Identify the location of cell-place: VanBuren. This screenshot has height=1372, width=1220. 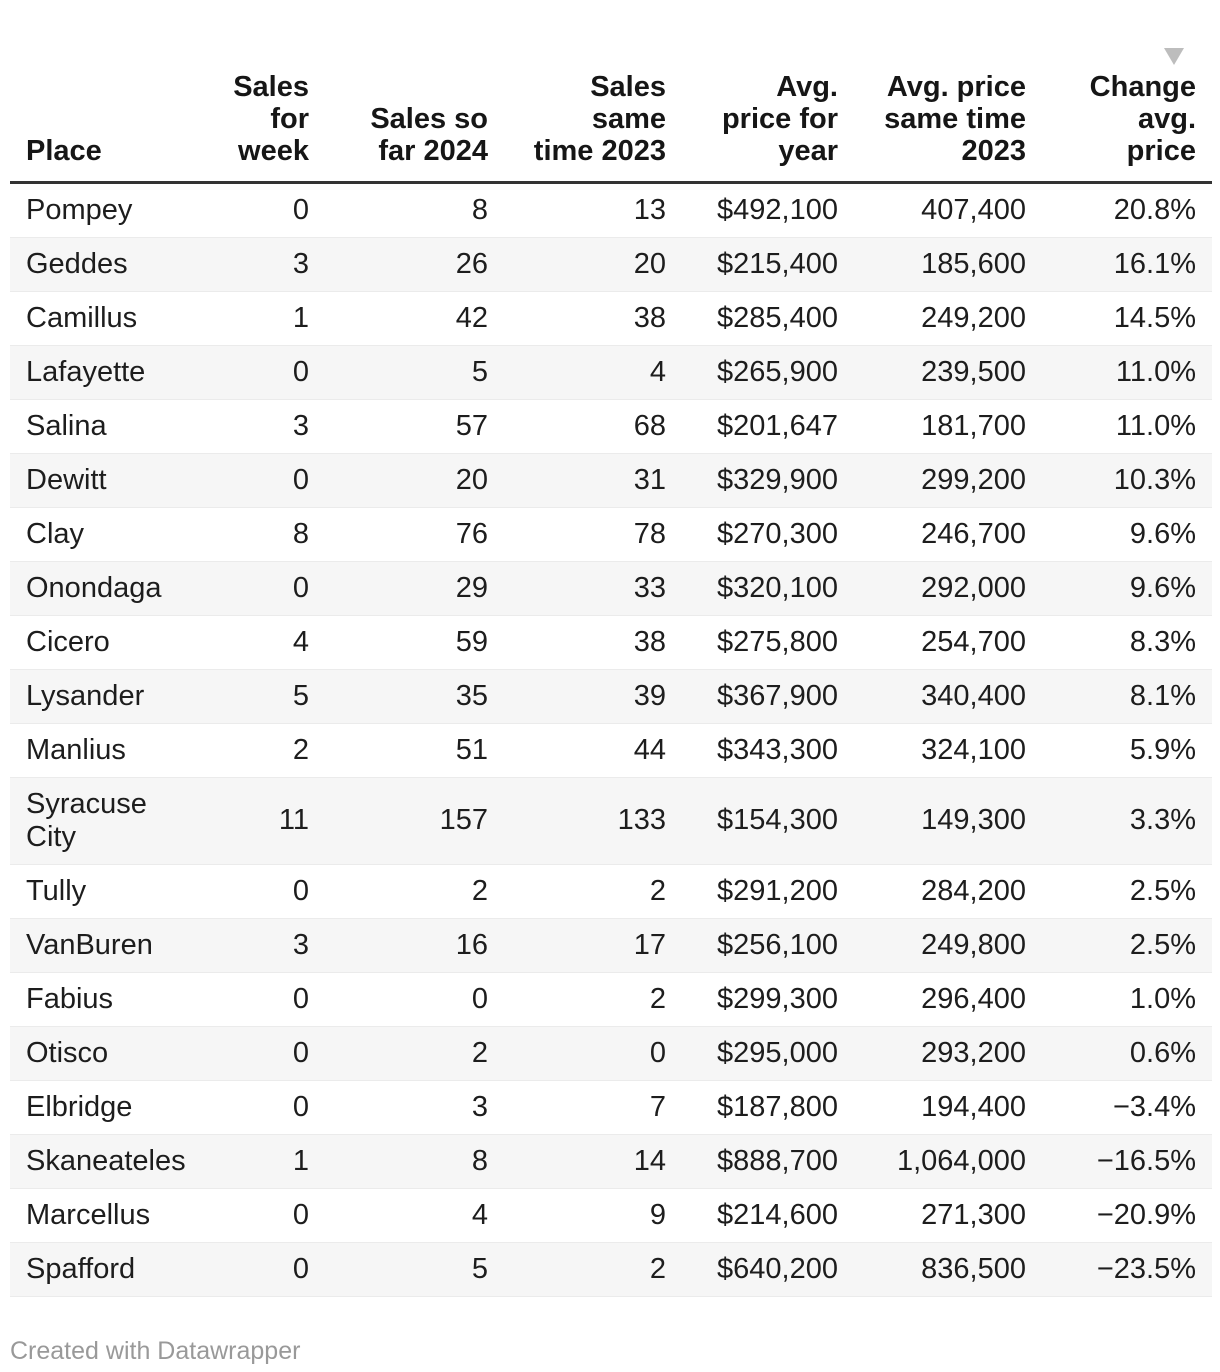
(105, 945).